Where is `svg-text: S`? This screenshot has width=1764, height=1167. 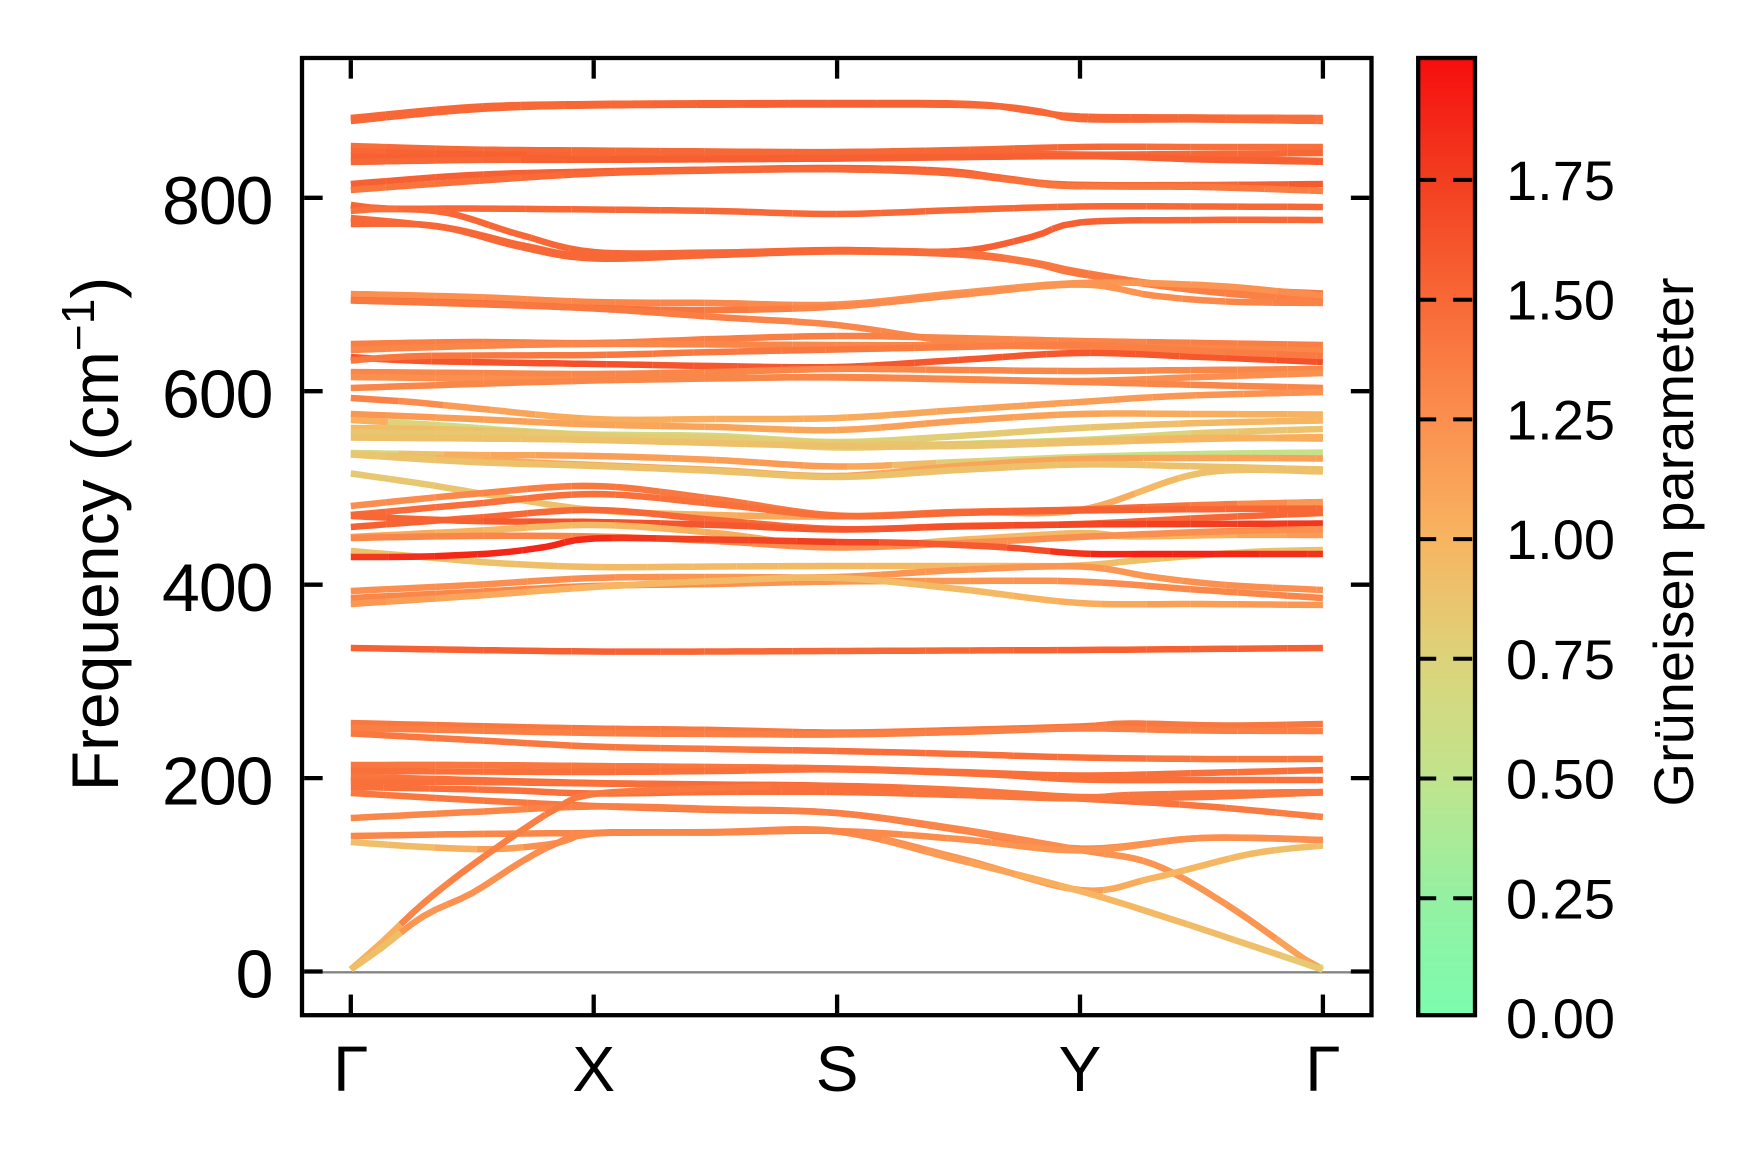 svg-text: S is located at coordinates (837, 1069).